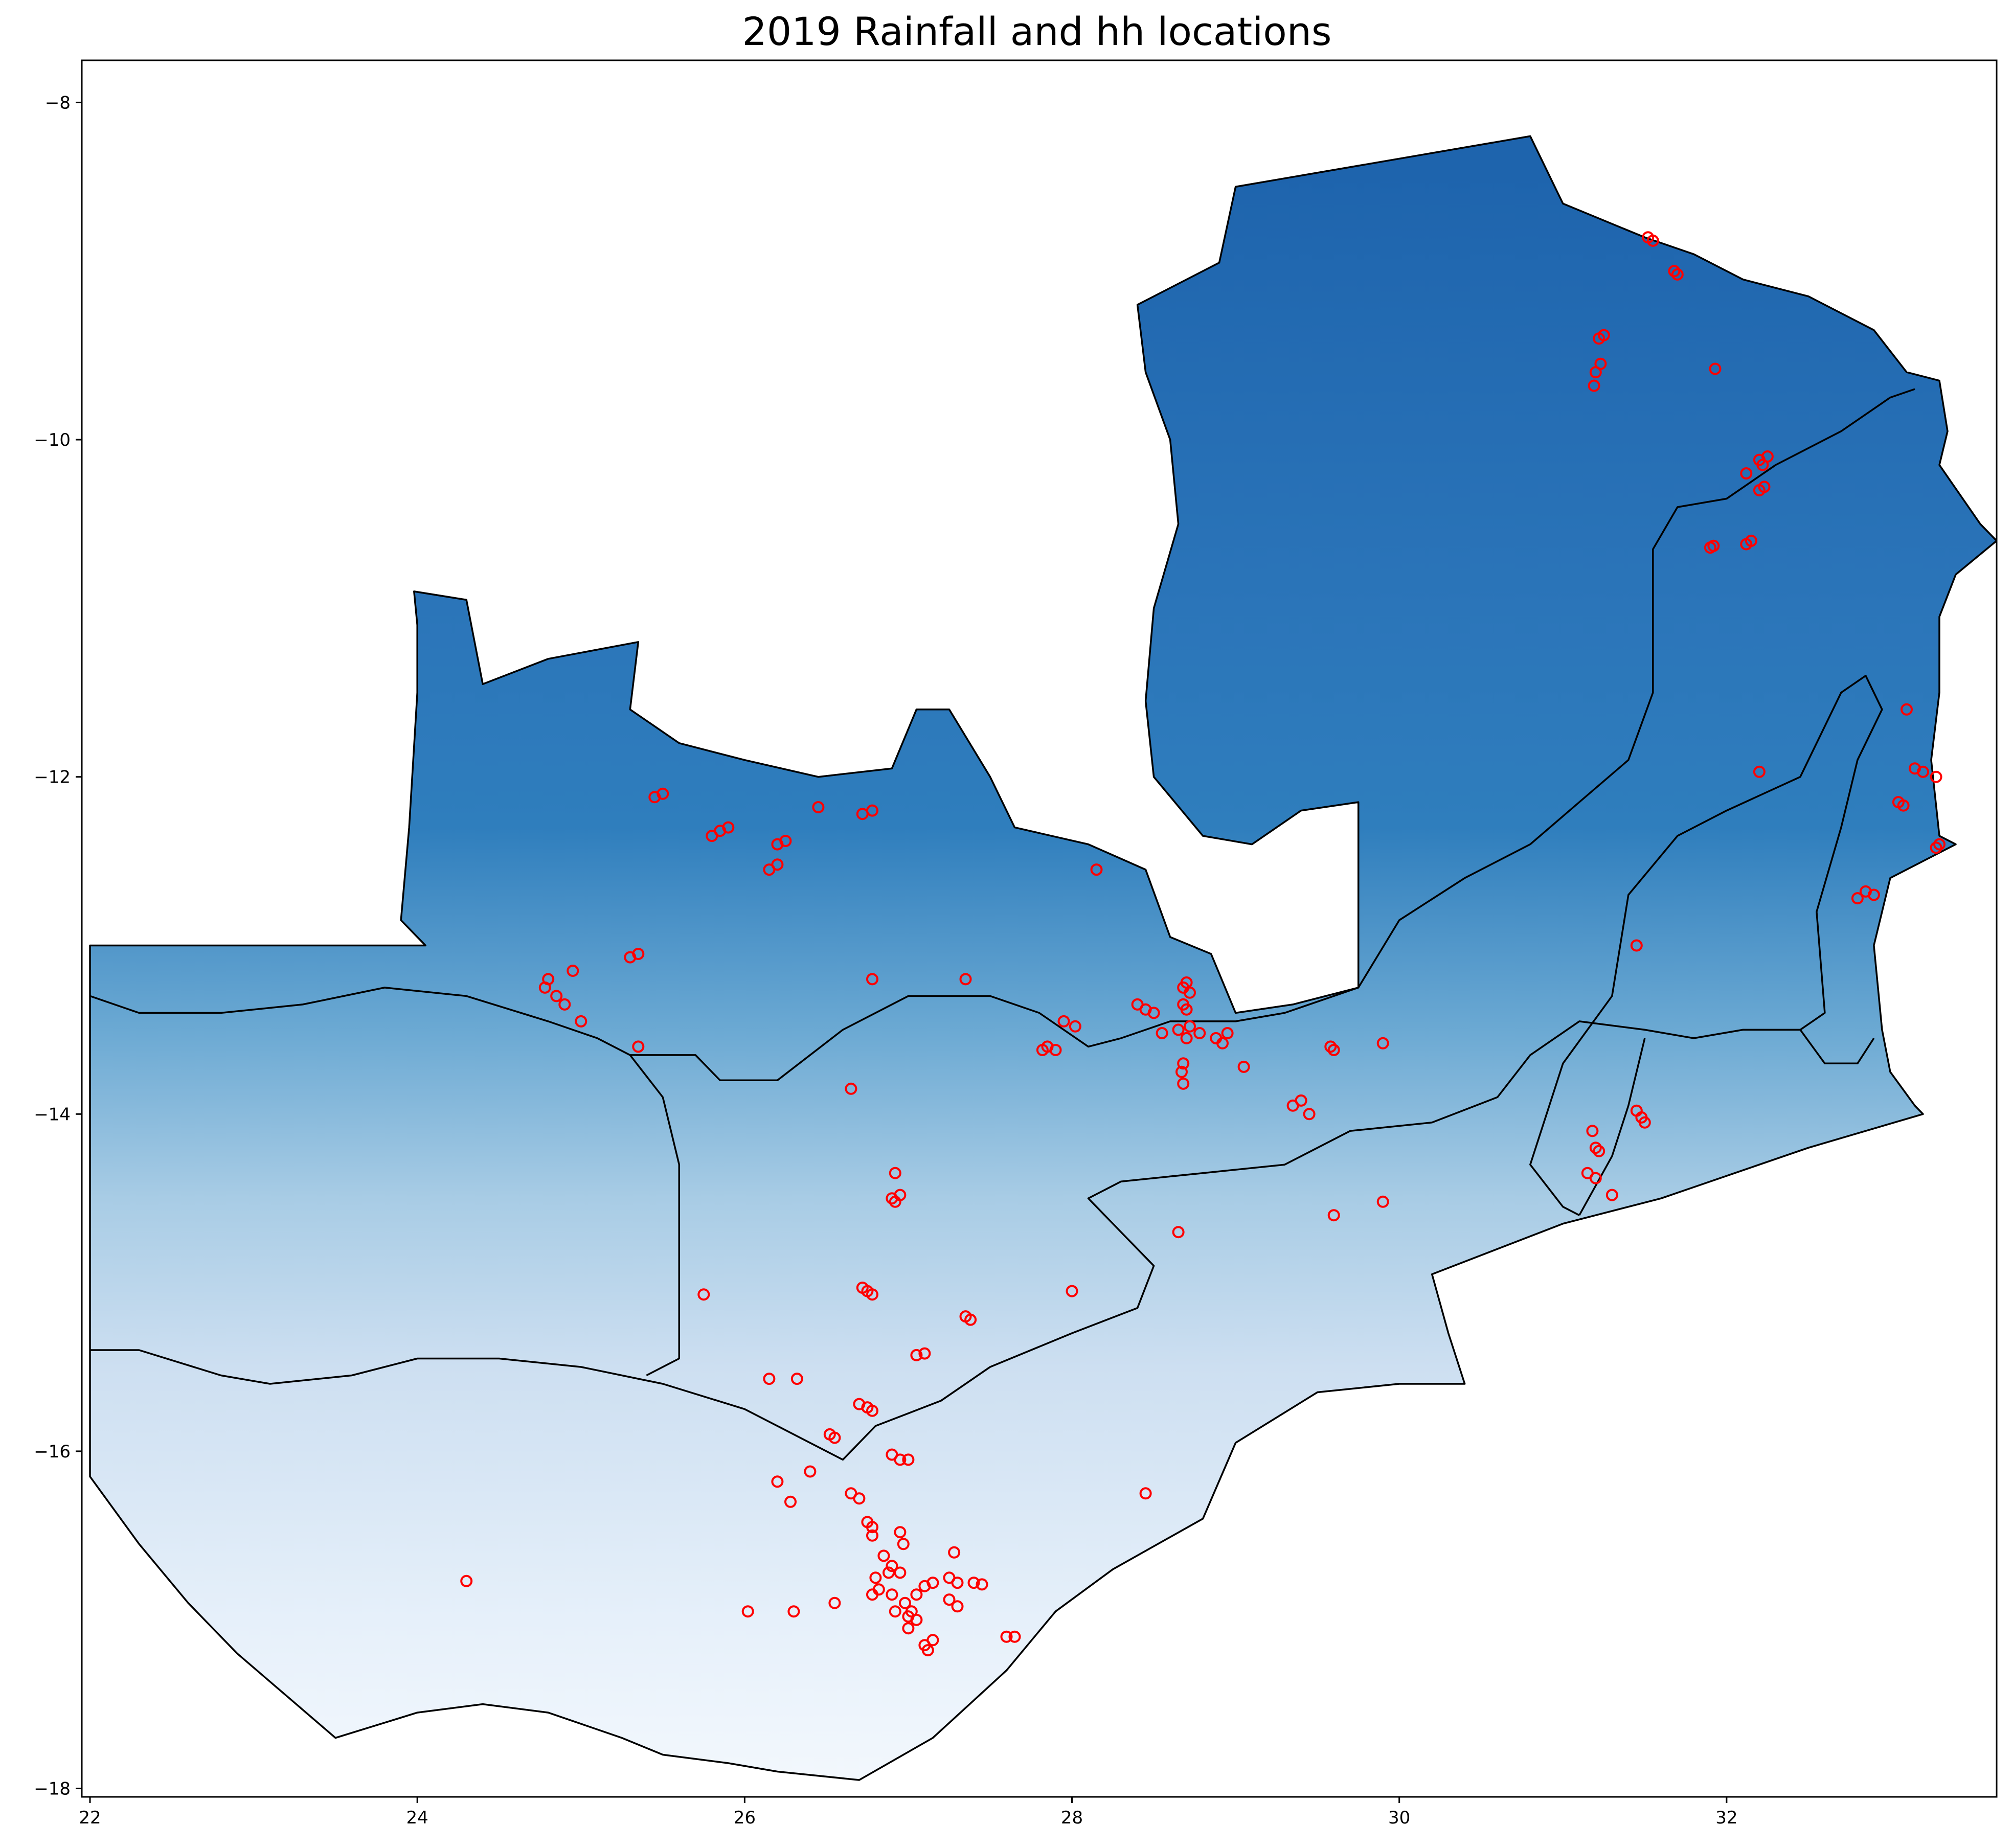  I want to click on x-axis: 22 24 26 28 30 32, so click(908, 1812).